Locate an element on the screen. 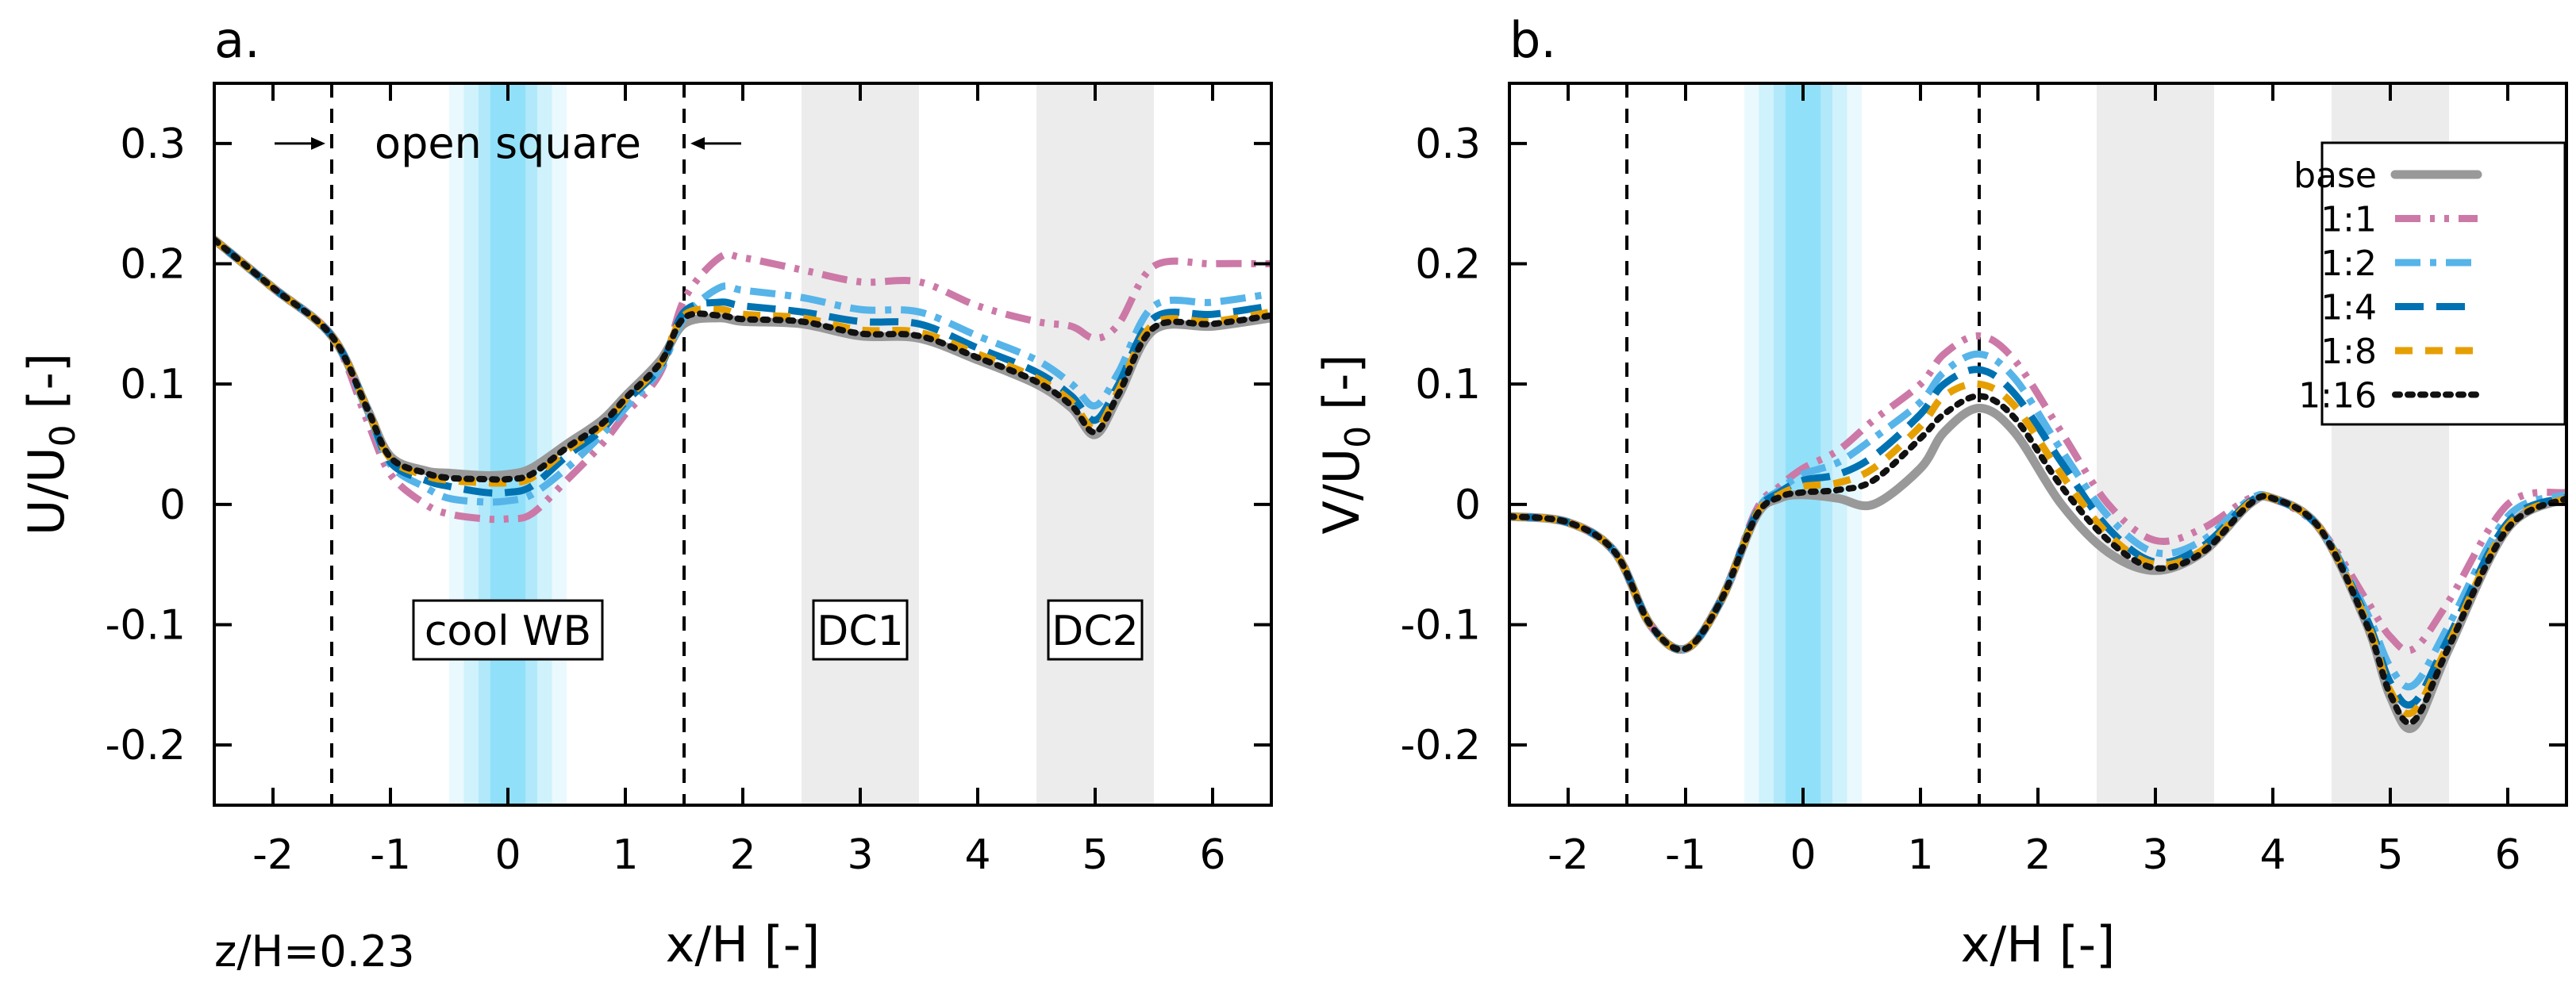 The image size is (2576, 990). arrow-left-head is located at coordinates (318, 143).